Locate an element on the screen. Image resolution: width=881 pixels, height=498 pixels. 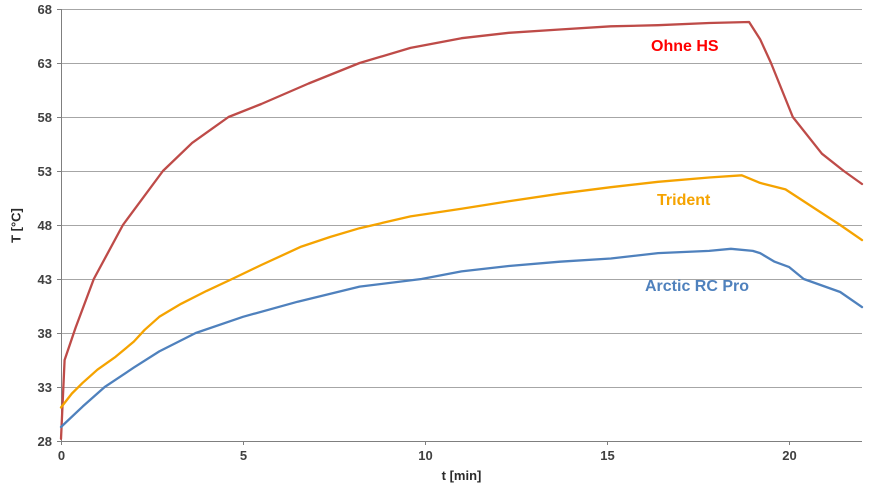
y-axis-title: T [°C] is located at coordinates (16, 225).